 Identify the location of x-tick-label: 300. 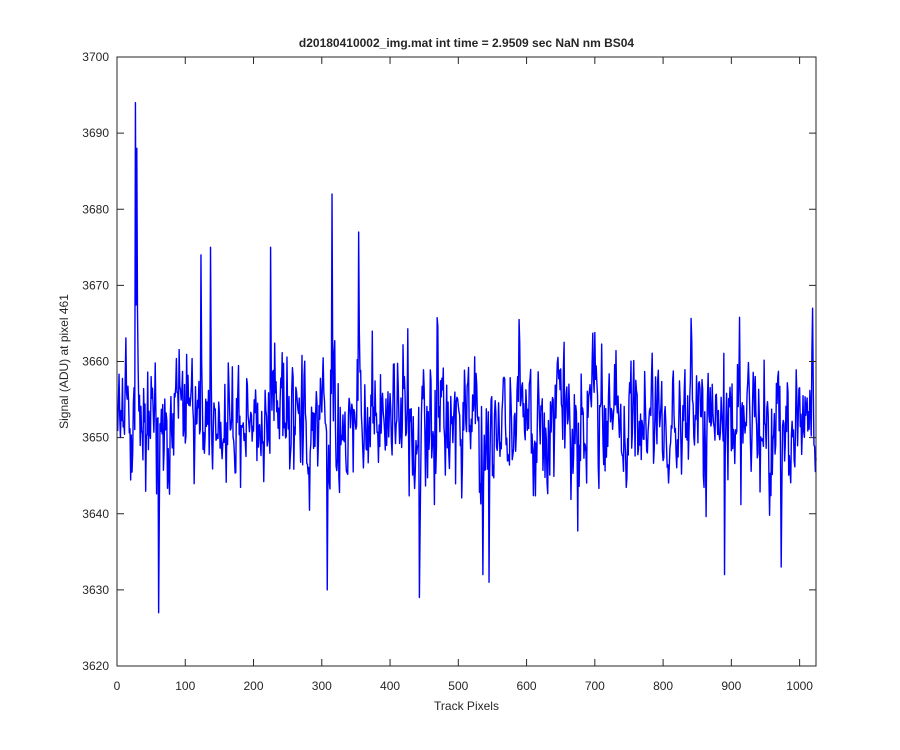
(322, 686).